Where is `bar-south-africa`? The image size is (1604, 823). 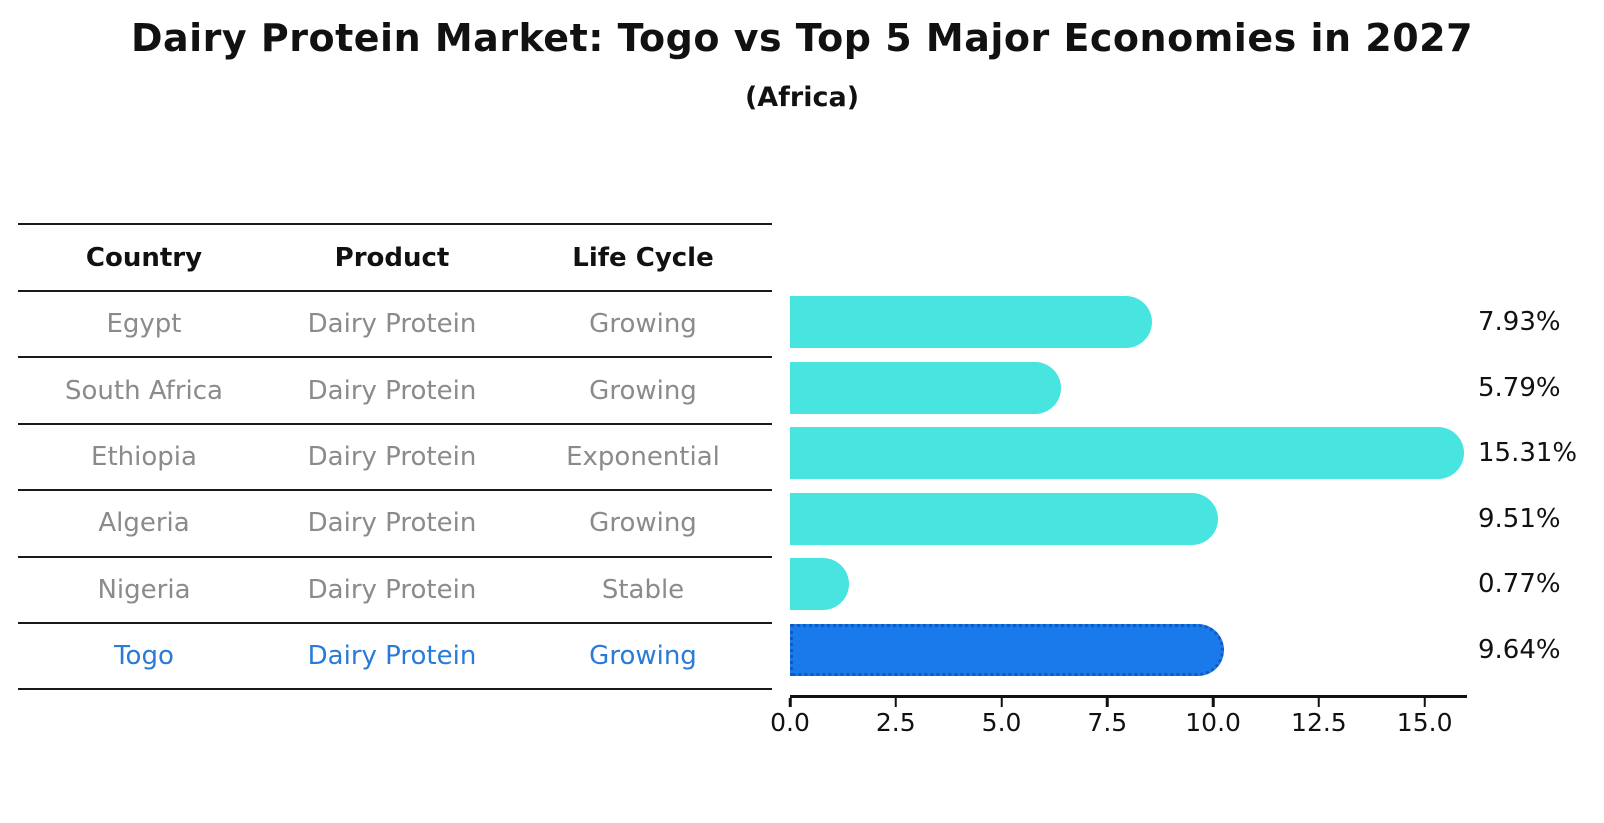
bar-south-africa is located at coordinates (925, 388).